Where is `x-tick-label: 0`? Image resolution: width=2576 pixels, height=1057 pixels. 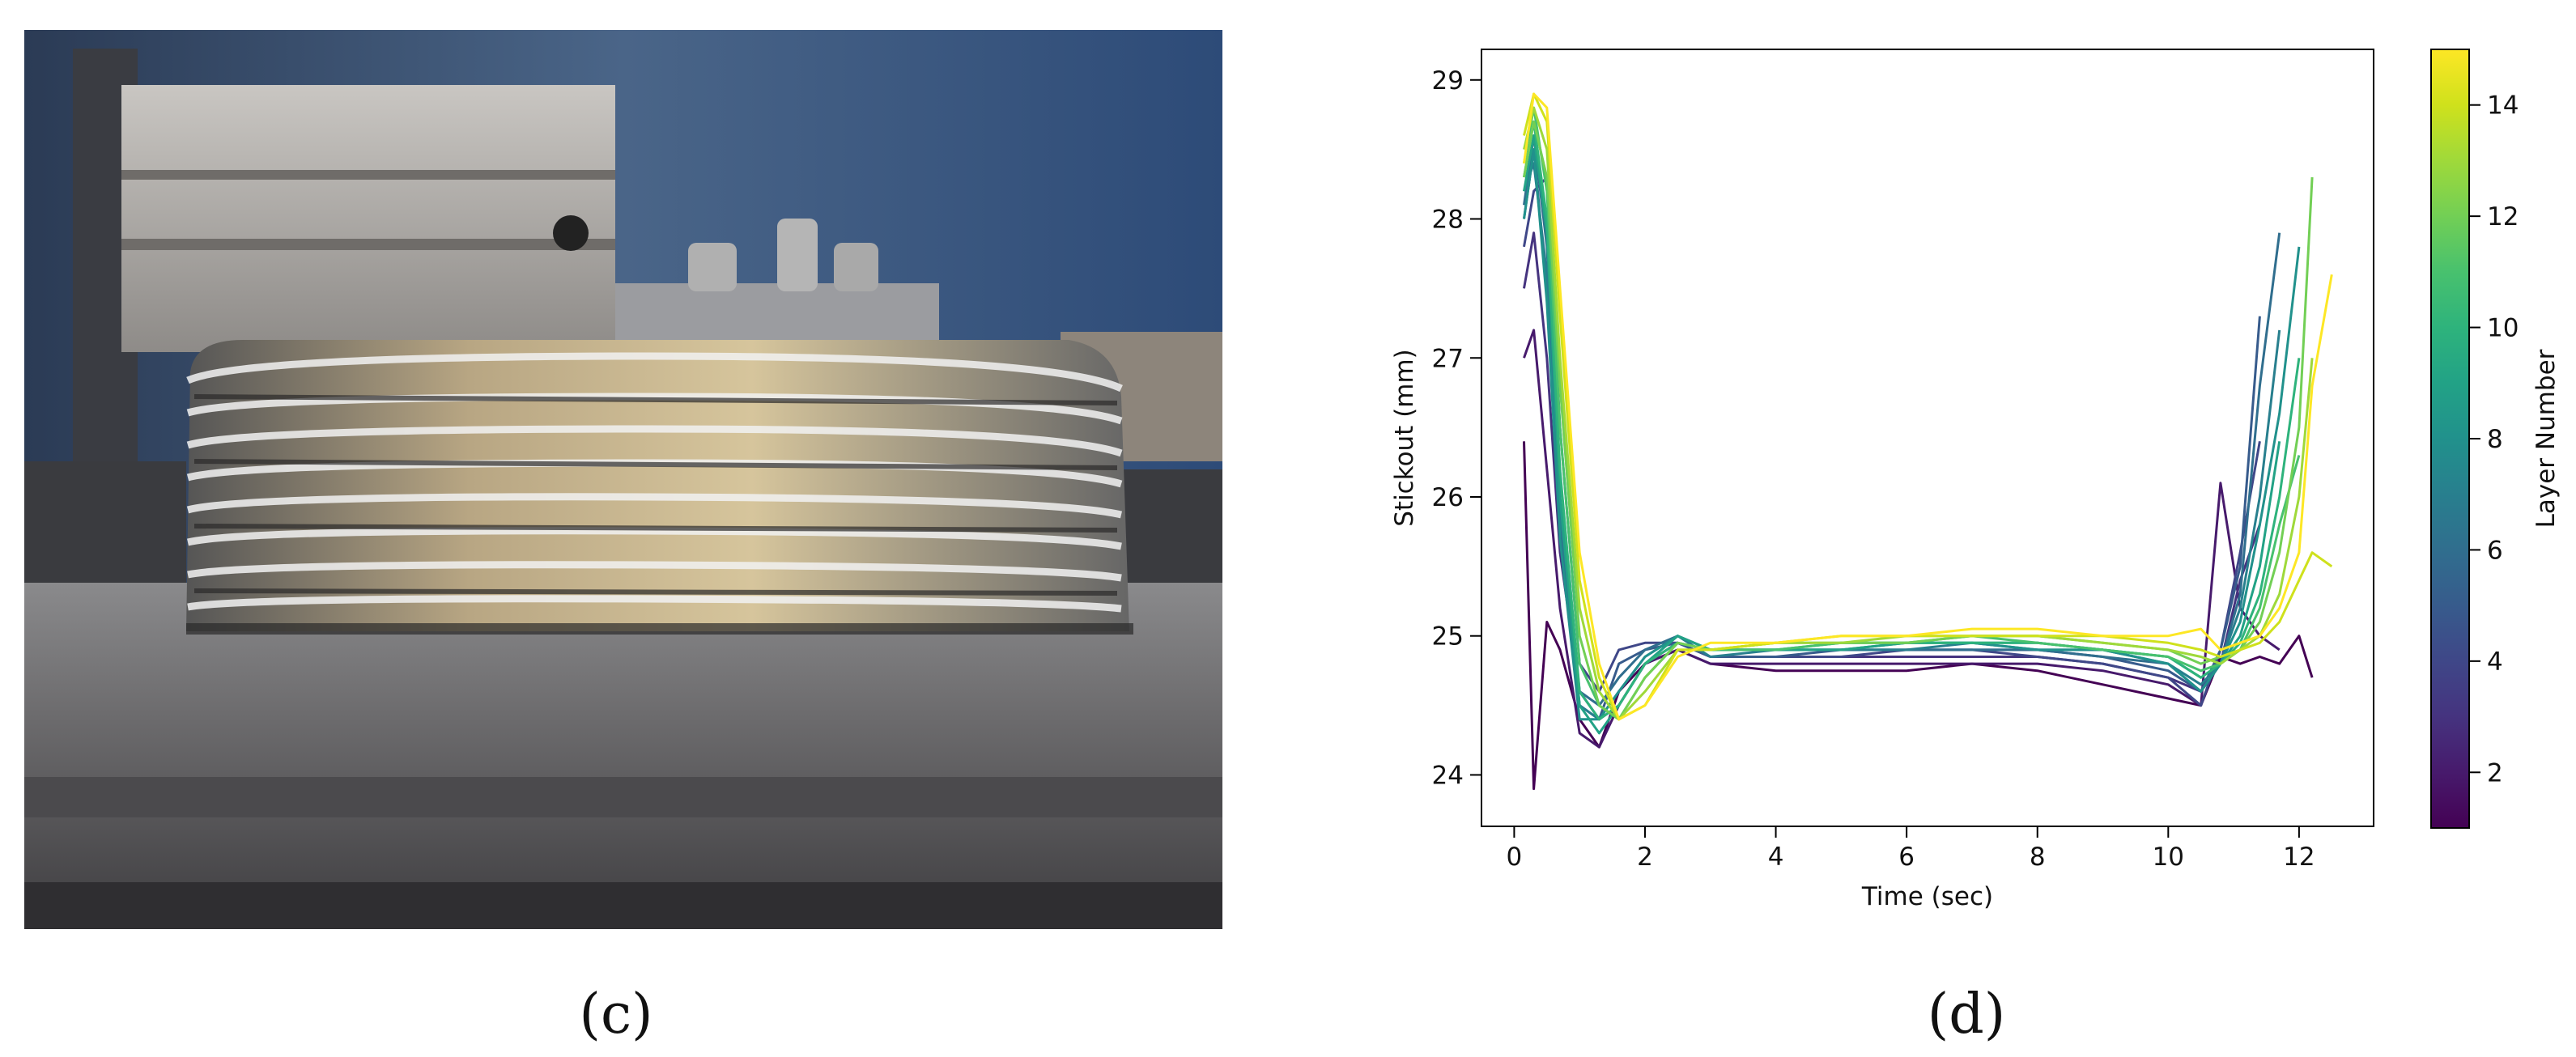 x-tick-label: 0 is located at coordinates (1515, 857).